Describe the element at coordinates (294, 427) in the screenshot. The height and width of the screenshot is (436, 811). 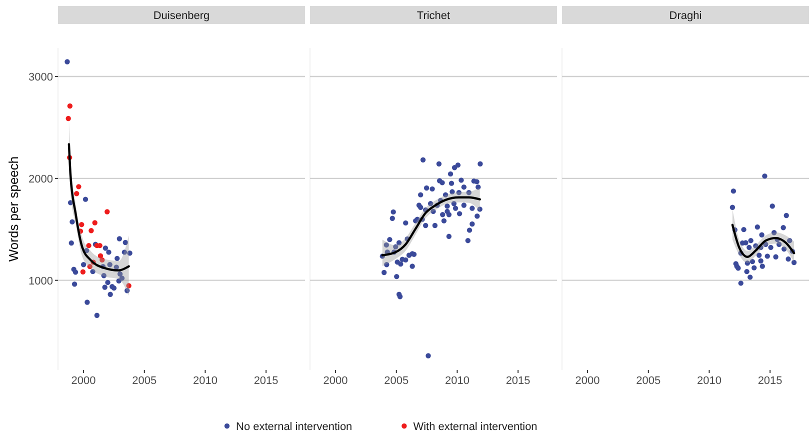
I see `legend-label: No external intervention` at that location.